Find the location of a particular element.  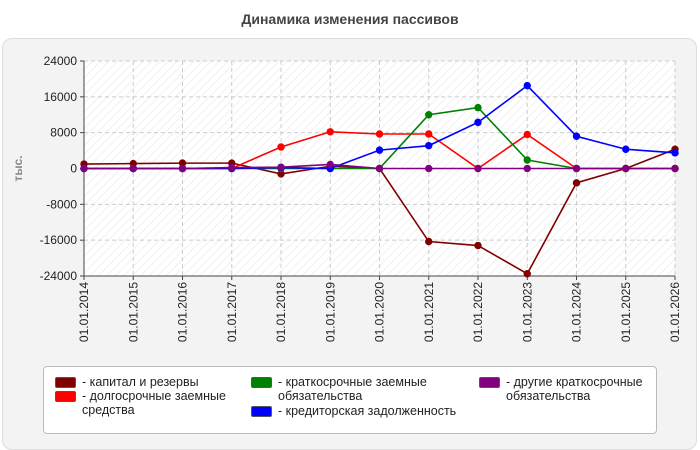

y-tick-label: -16000 is located at coordinates (59, 240).